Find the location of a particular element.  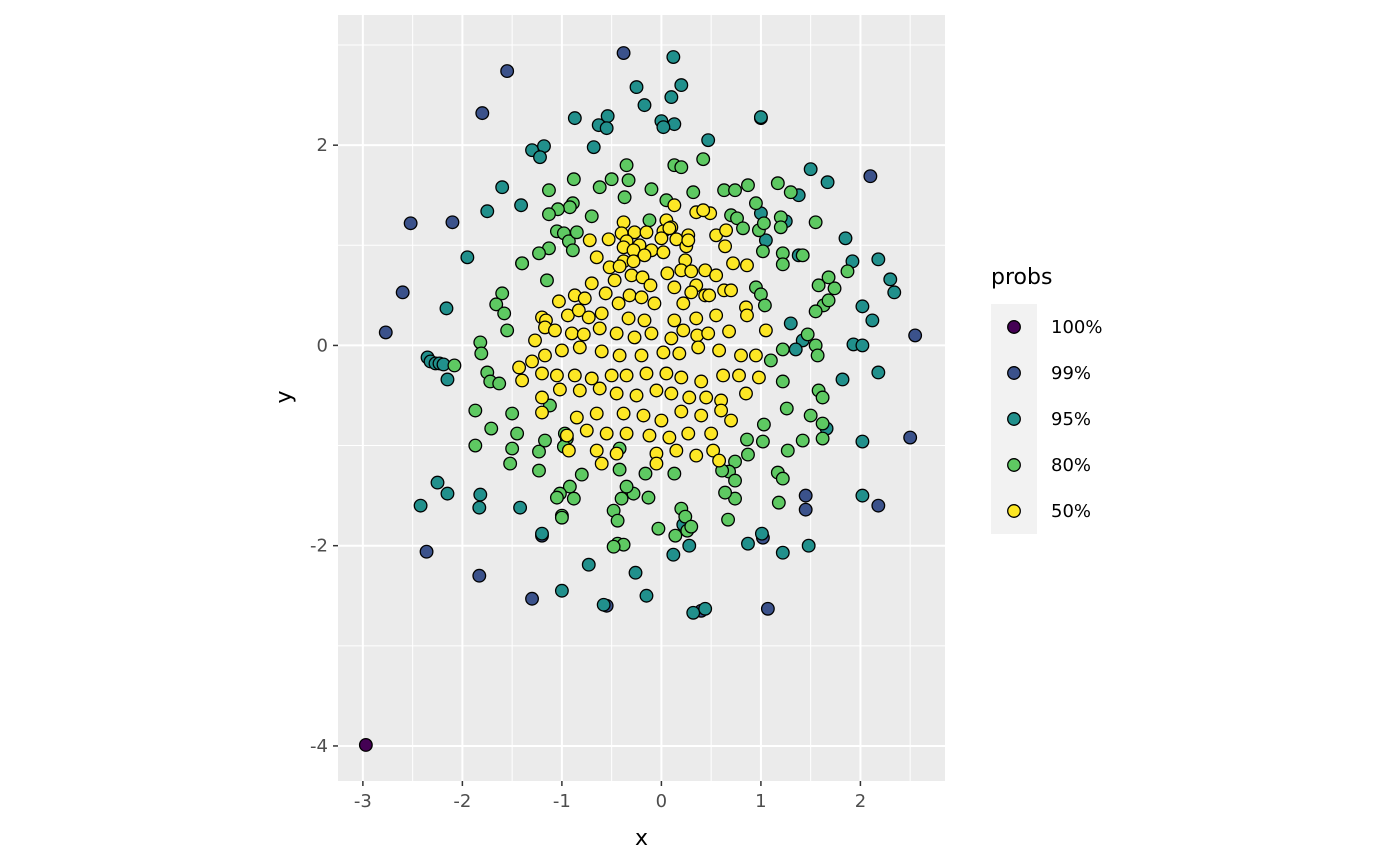

y-tick-label: 0 is located at coordinates (322, 345).